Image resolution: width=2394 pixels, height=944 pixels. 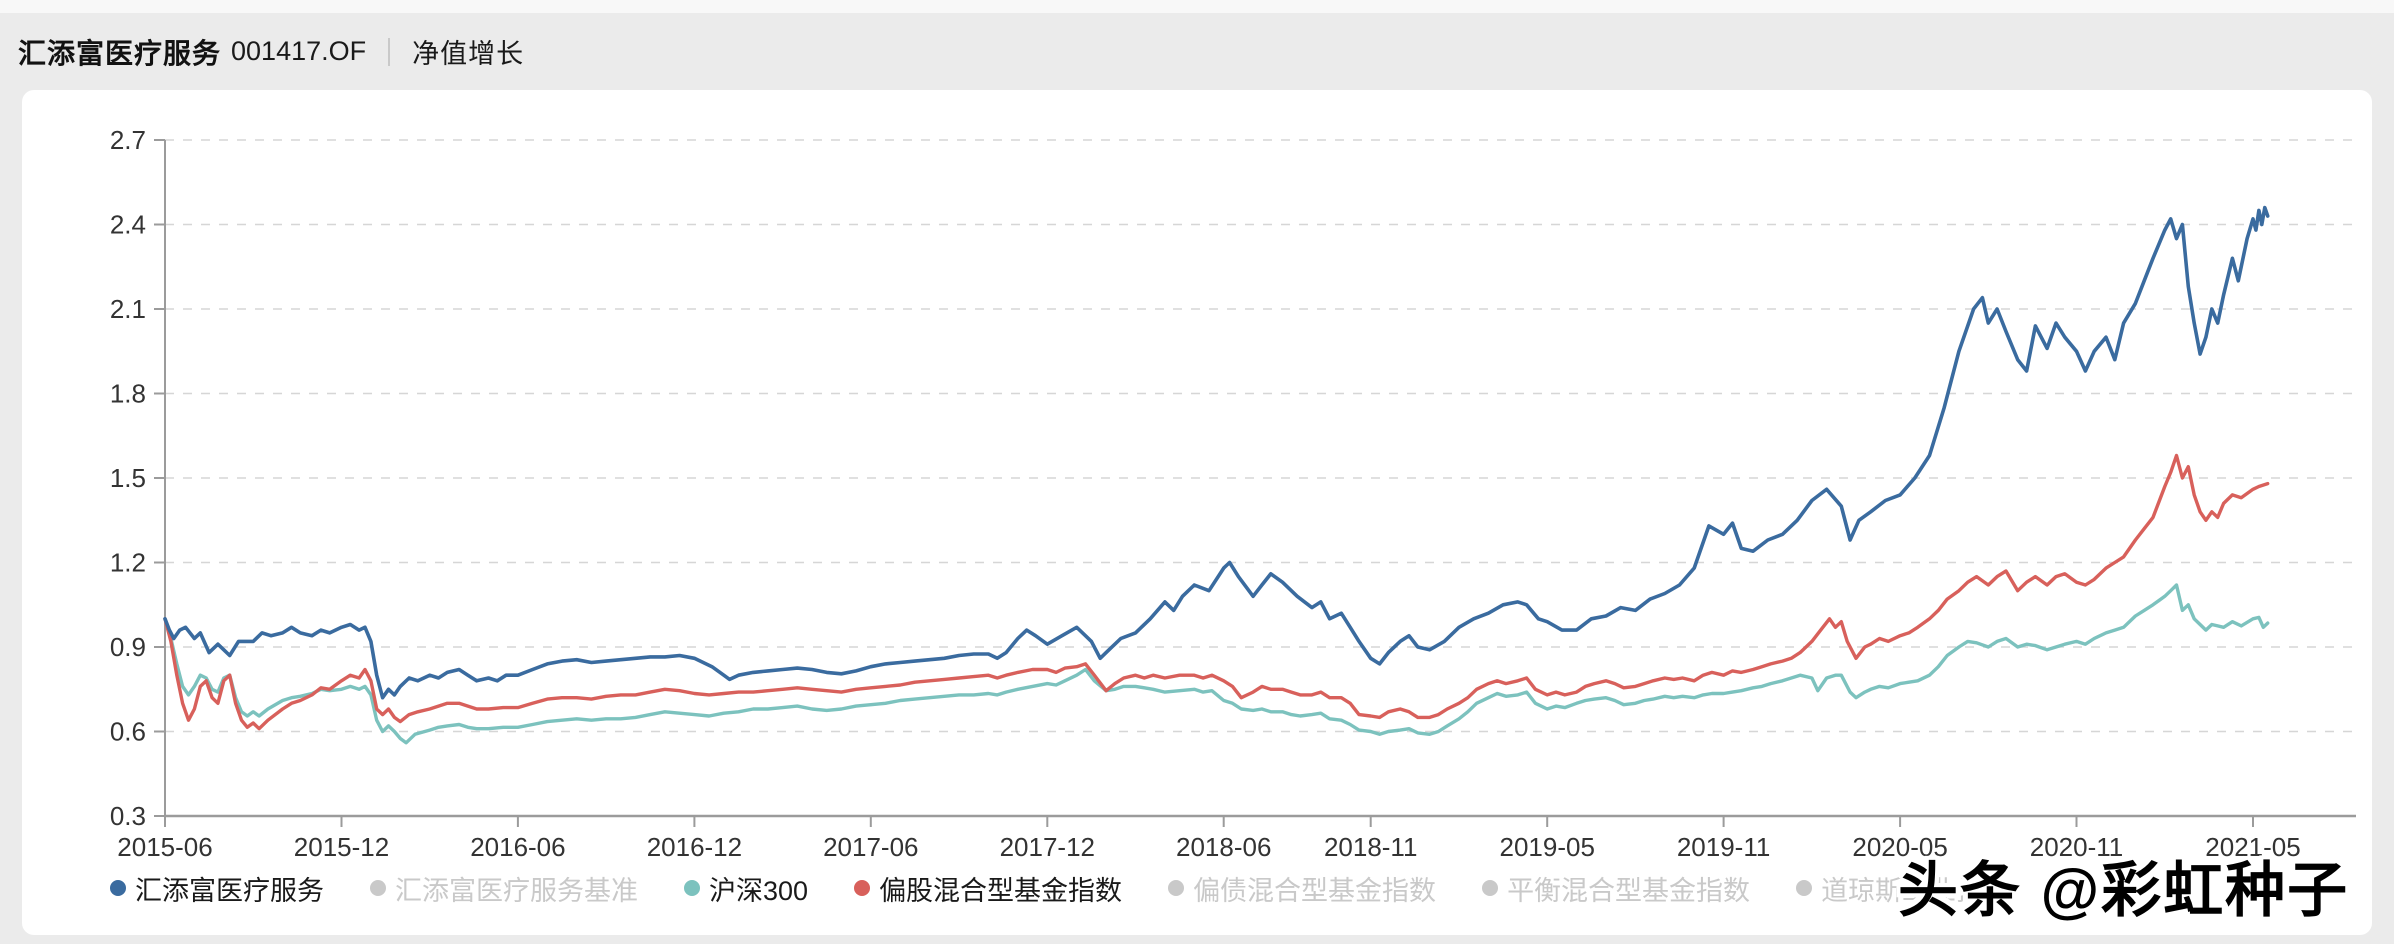 What do you see at coordinates (1197, 51) in the screenshot?
I see `page-header: 汇添富医疗服务 001417.OF 净值增长` at bounding box center [1197, 51].